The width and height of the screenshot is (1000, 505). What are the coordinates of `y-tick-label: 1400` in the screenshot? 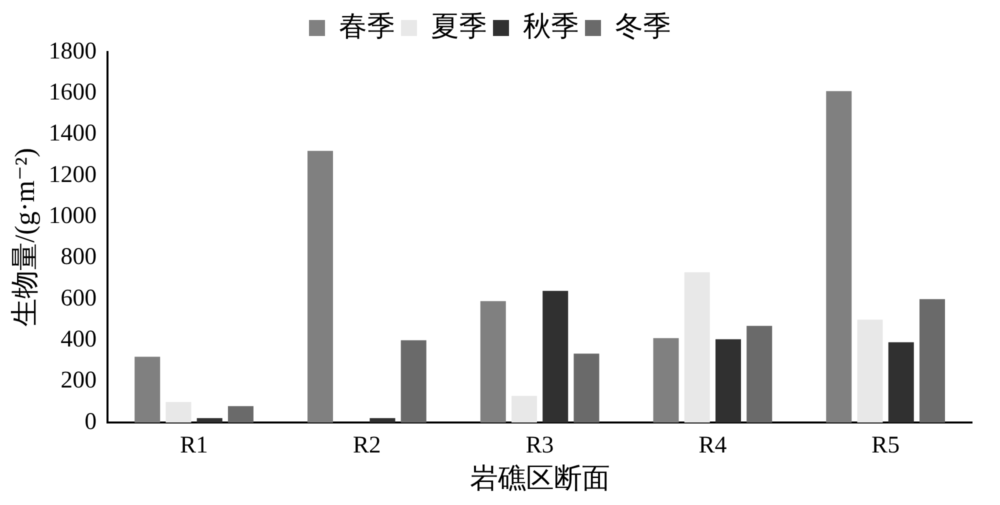 It's located at (72, 133).